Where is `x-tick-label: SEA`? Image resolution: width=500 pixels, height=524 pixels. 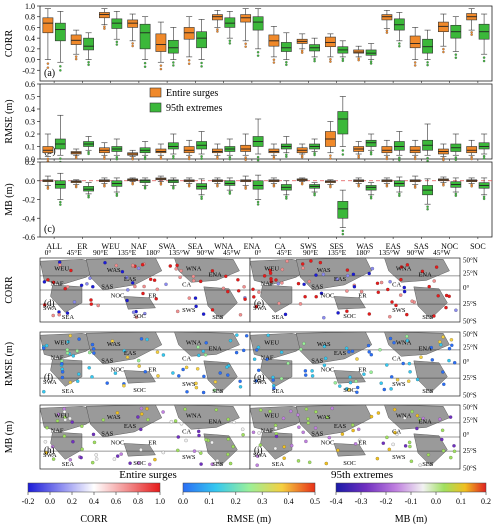 x-tick-label: SEA is located at coordinates (195, 246).